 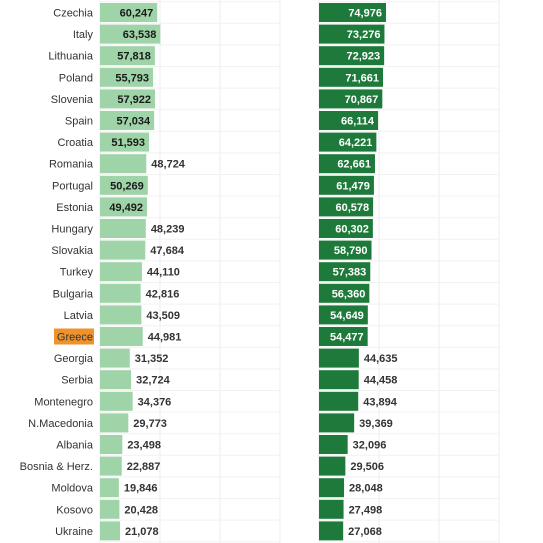 I want to click on value-label: 54,649, so click(x=347, y=316).